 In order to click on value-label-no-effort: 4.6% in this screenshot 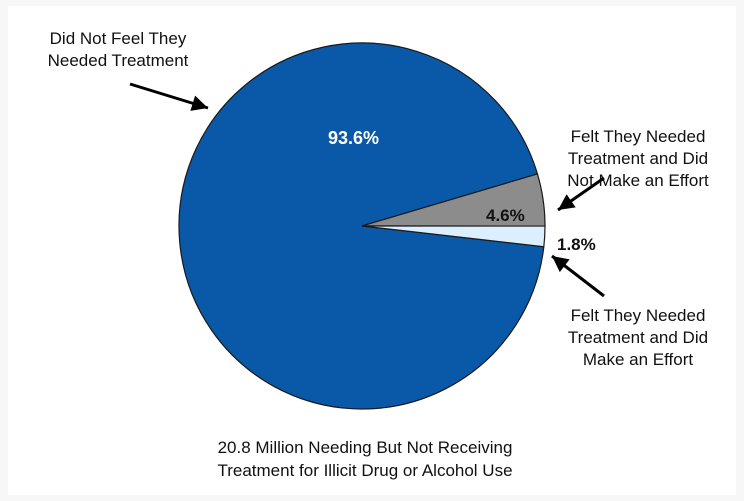, I will do `click(505, 215)`.